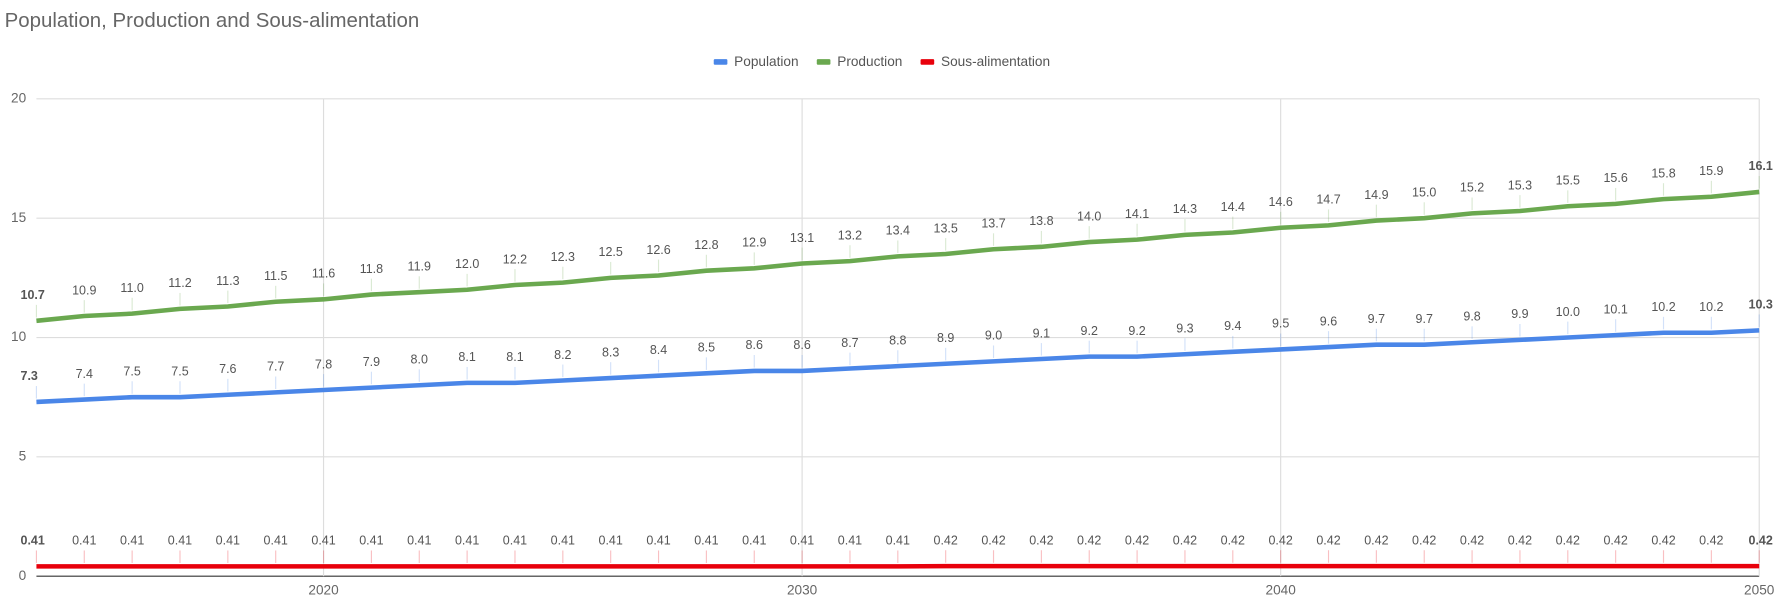 The height and width of the screenshot is (604, 1782). Describe the element at coordinates (802, 238) in the screenshot. I see `data-label: 13.1` at that location.